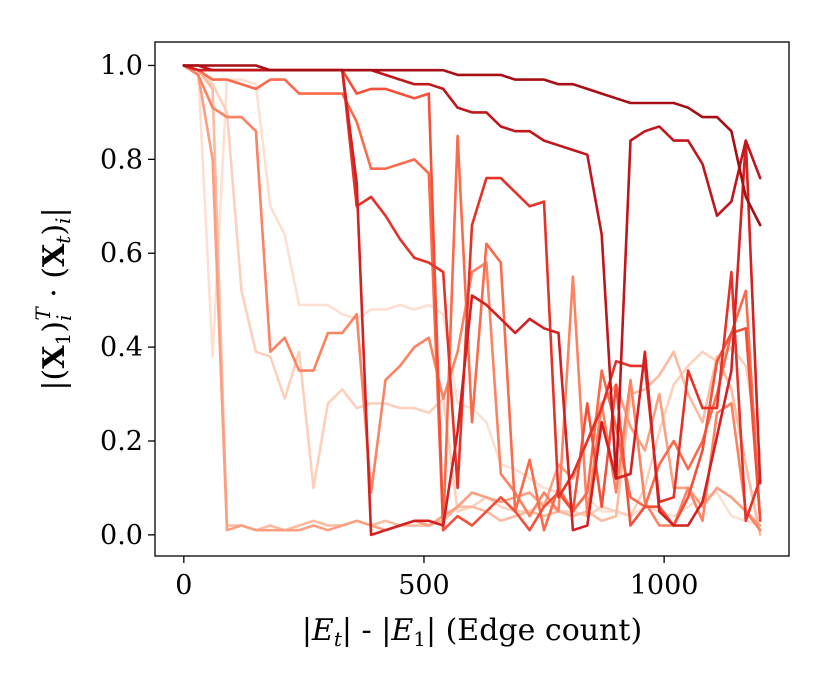 The width and height of the screenshot is (830, 692). I want to click on x-axis-label: |Et| - |E1| (Edge count), so click(472, 632).